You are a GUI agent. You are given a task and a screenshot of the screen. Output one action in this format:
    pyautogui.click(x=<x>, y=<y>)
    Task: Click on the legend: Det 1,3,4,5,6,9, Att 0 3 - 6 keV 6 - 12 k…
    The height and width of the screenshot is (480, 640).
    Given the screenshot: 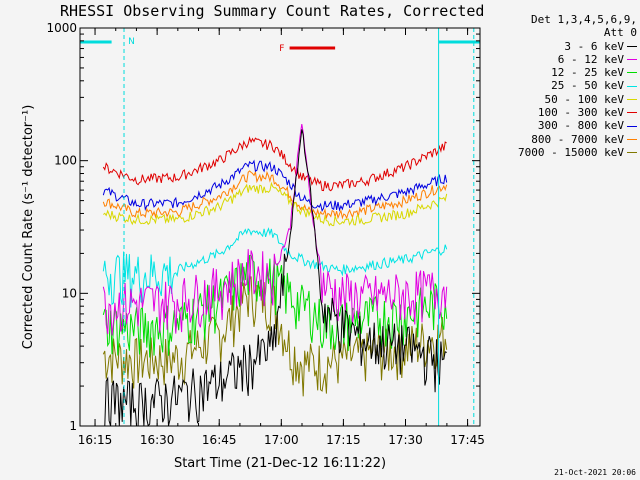 What is the action you would take?
    pyautogui.click(x=559, y=86)
    